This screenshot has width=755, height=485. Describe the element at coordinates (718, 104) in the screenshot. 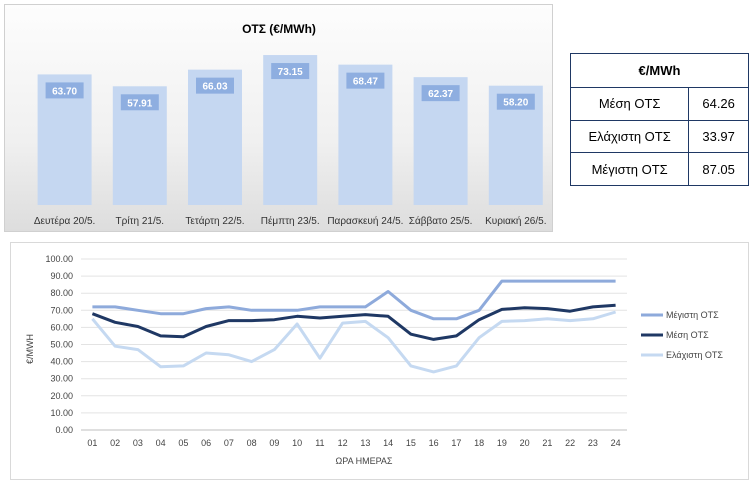

I see `stats-row-value: 64.26` at that location.